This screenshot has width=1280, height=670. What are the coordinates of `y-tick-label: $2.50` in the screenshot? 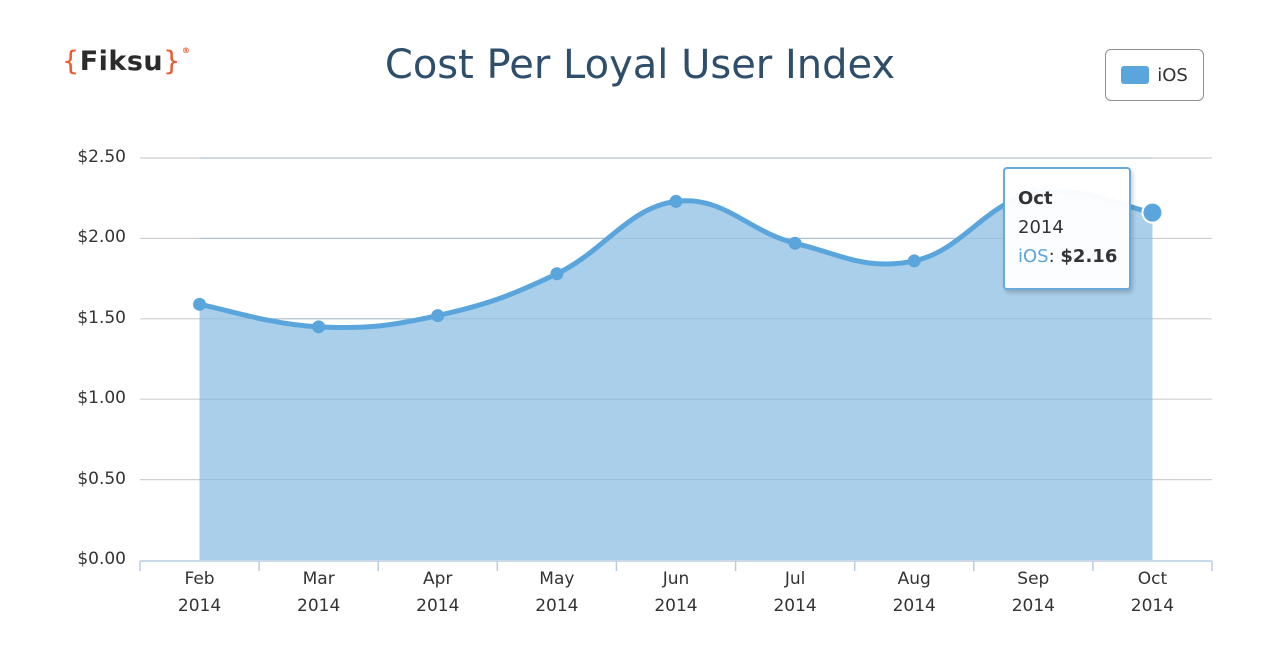 It's located at (101, 157).